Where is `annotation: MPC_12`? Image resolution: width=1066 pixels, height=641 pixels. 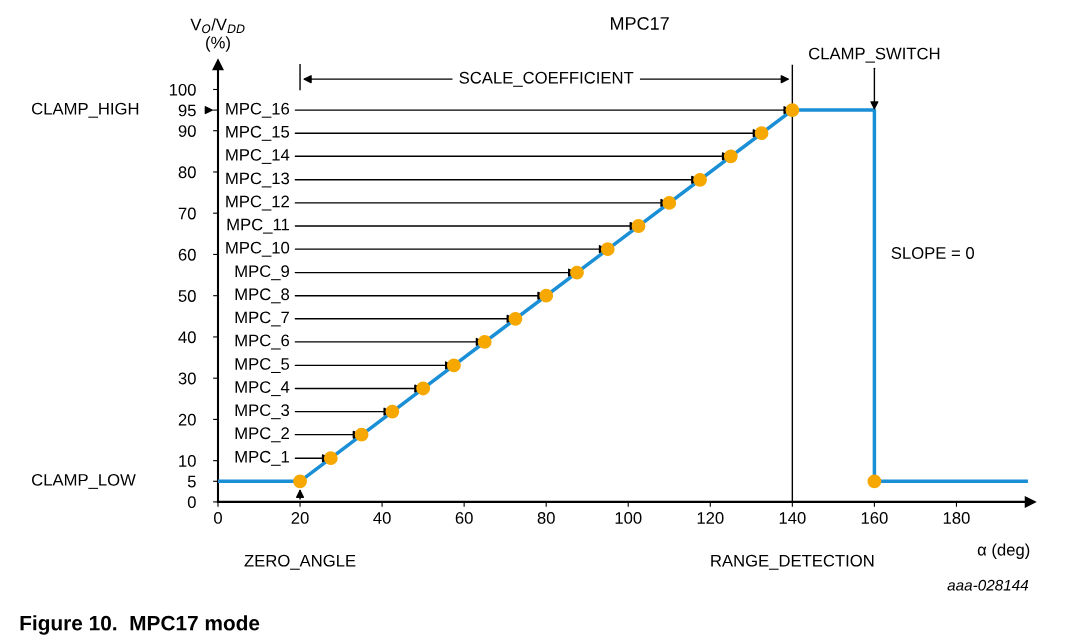
annotation: MPC_12 is located at coordinates (257, 203).